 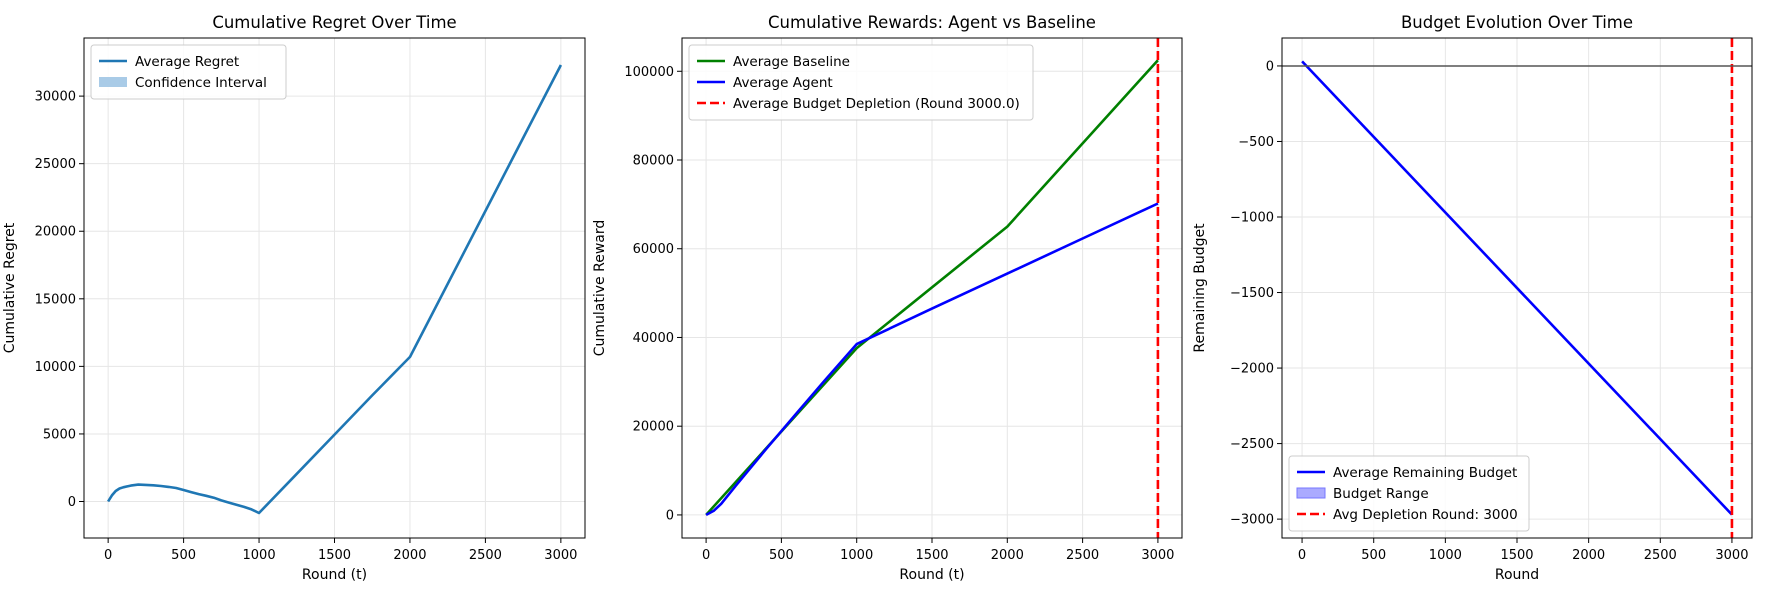 I want to click on y-tick-label: 5000, so click(x=59, y=434).